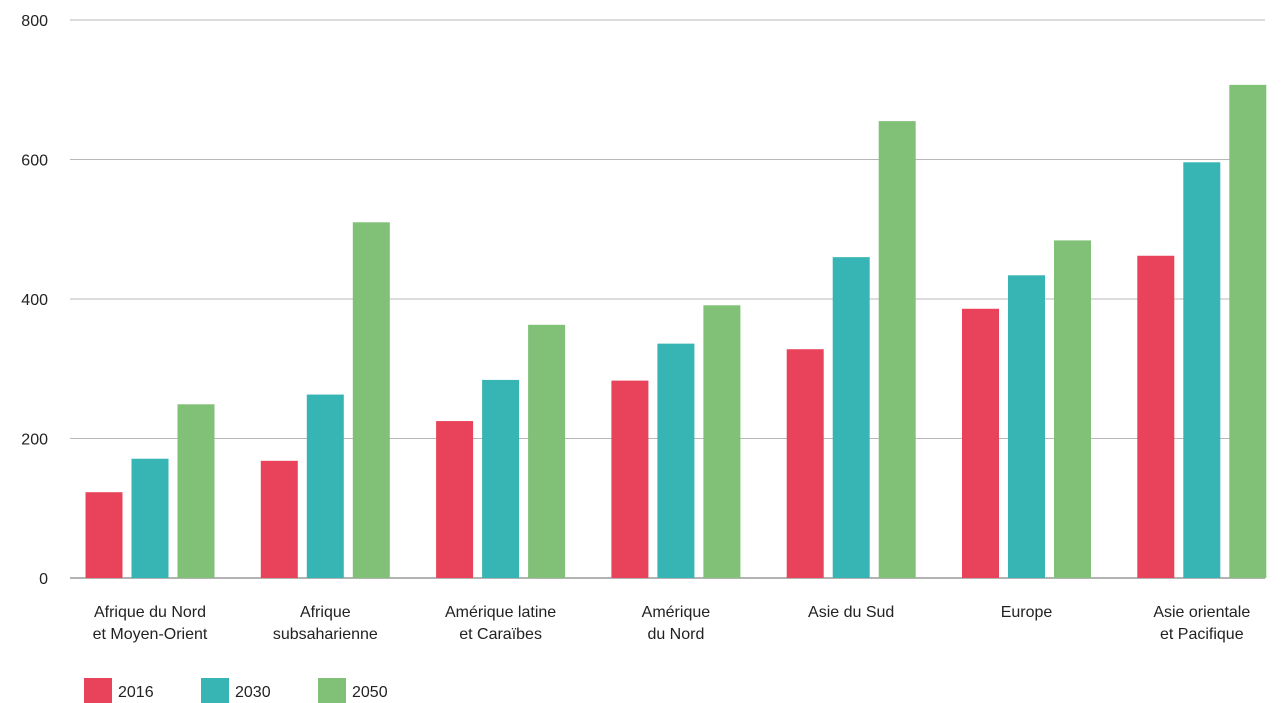  I want to click on legend-label-2050: 2050, so click(370, 692).